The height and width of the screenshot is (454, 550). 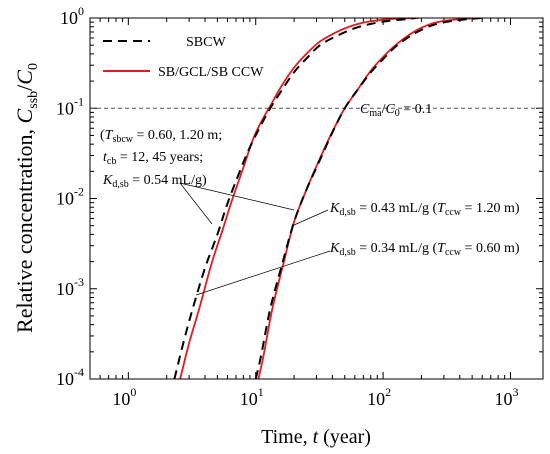 I want to click on annotation-k43: Kd,sb = 0.43 mL/g (Tccw = 1.20 m), so click(x=424, y=209).